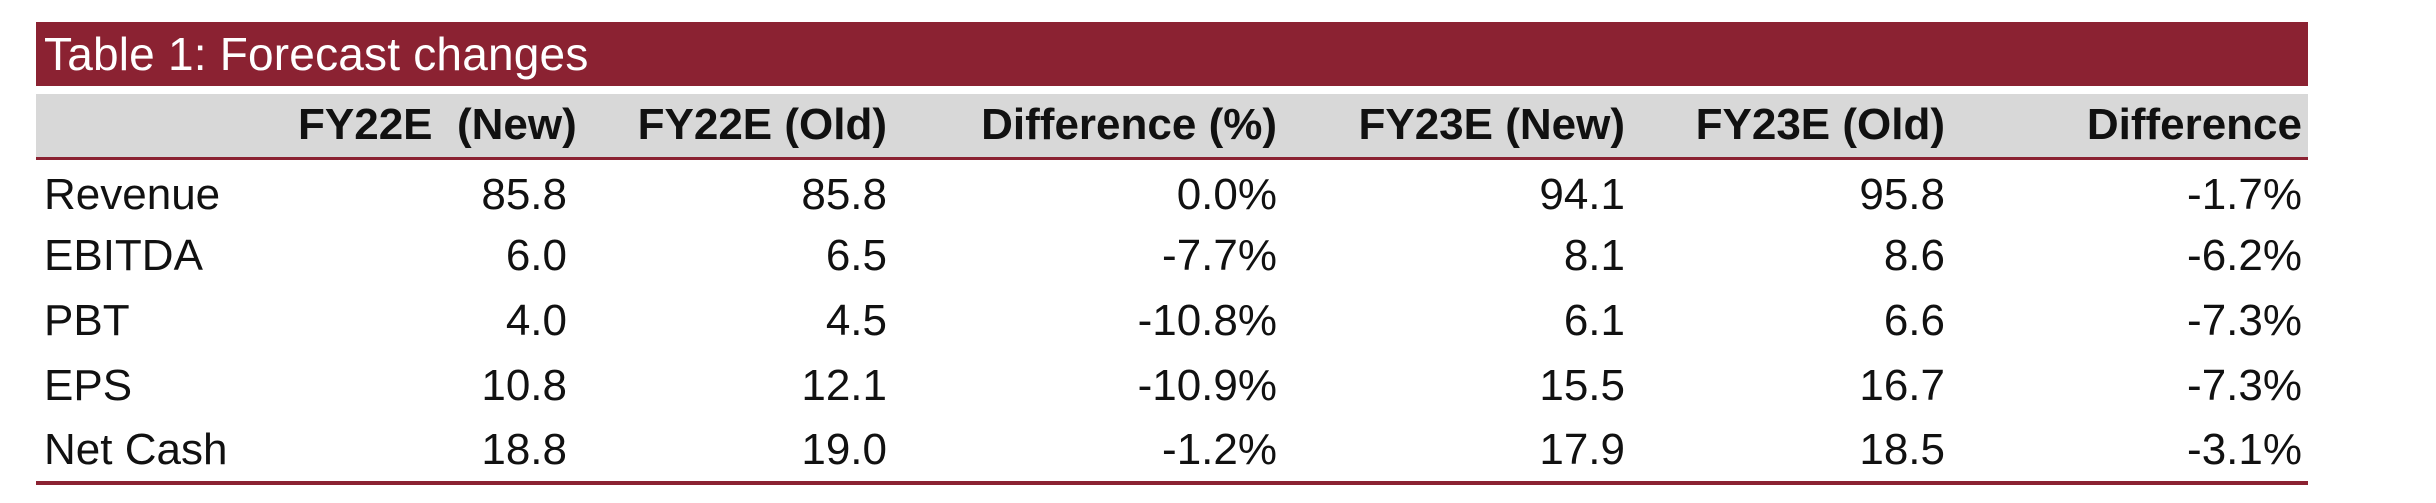 This screenshot has height=503, width=2436. Describe the element at coordinates (132, 195) in the screenshot. I see `row-label: Revenue` at that location.